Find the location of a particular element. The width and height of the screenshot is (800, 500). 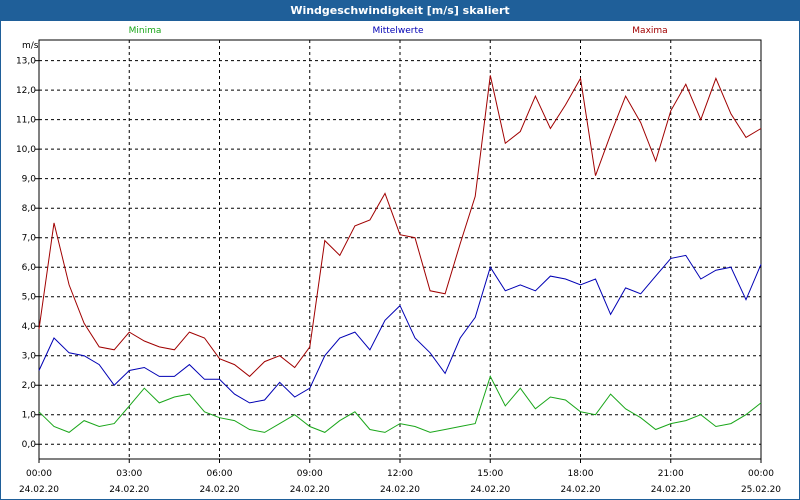

y-tick-label: 13,0 is located at coordinates (26, 62).